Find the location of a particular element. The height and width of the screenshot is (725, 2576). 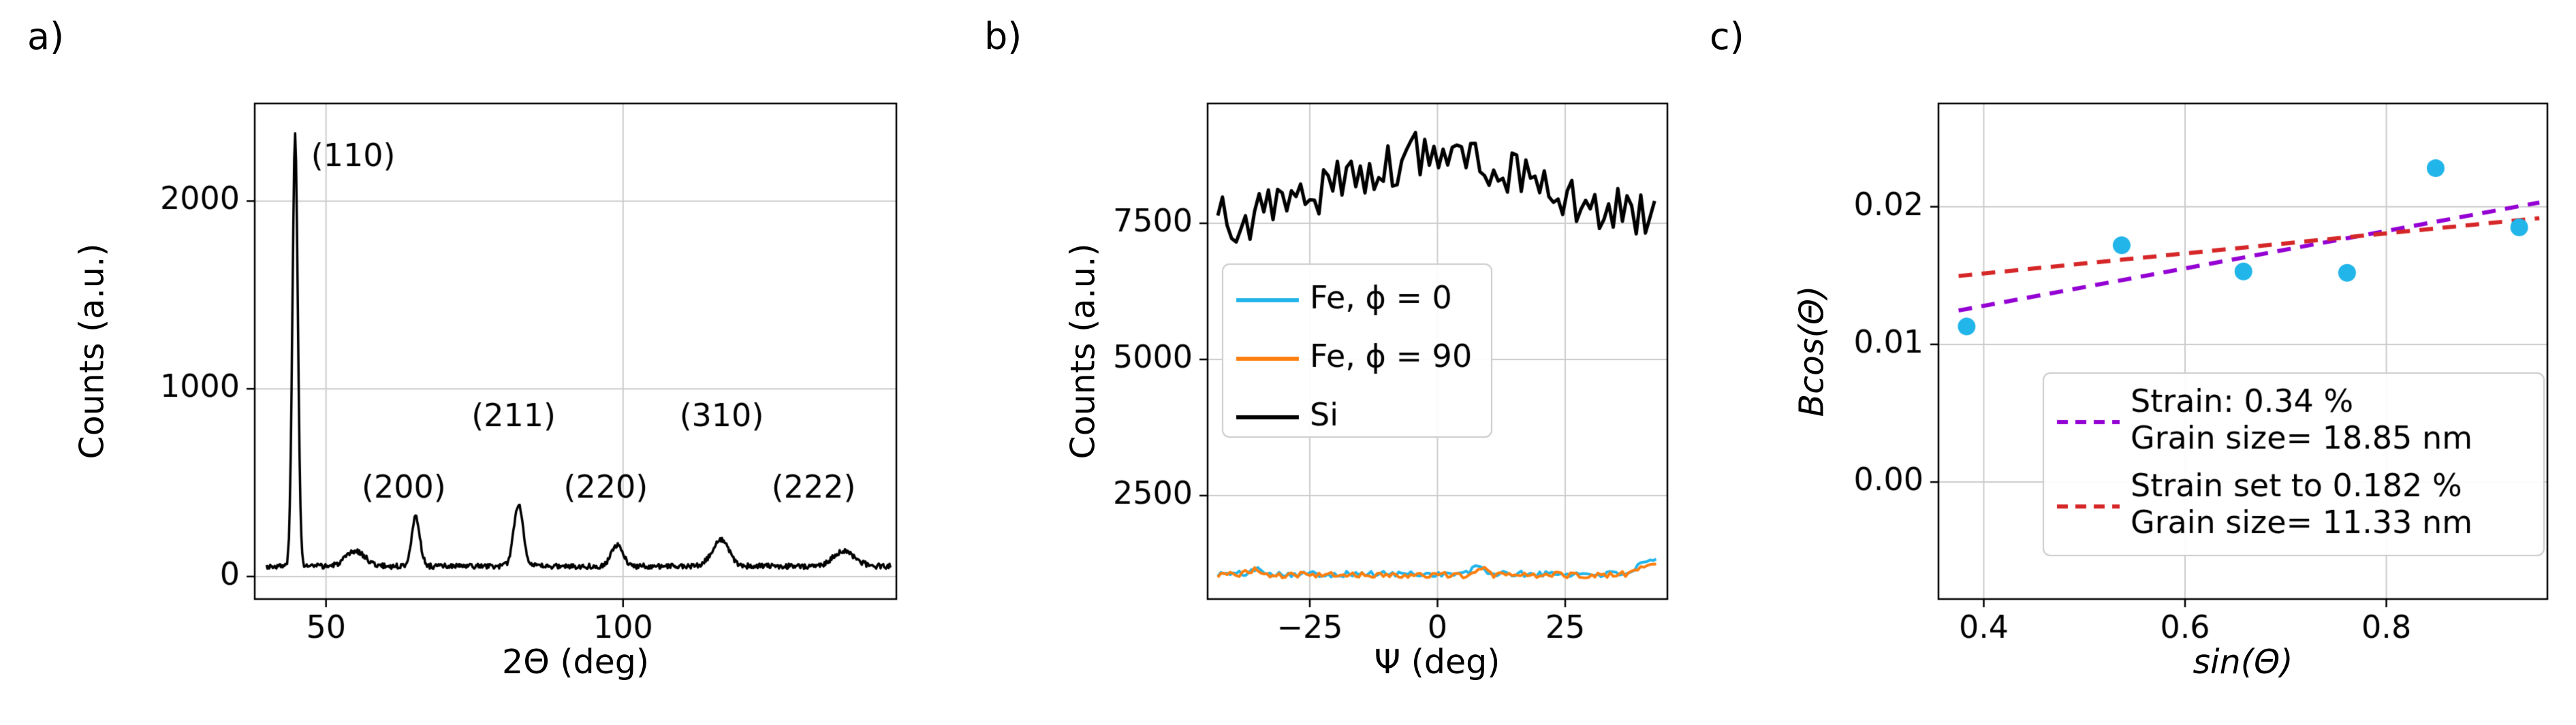

panel-c-y-axis-title: Bcos(Θ) is located at coordinates (1812, 351).